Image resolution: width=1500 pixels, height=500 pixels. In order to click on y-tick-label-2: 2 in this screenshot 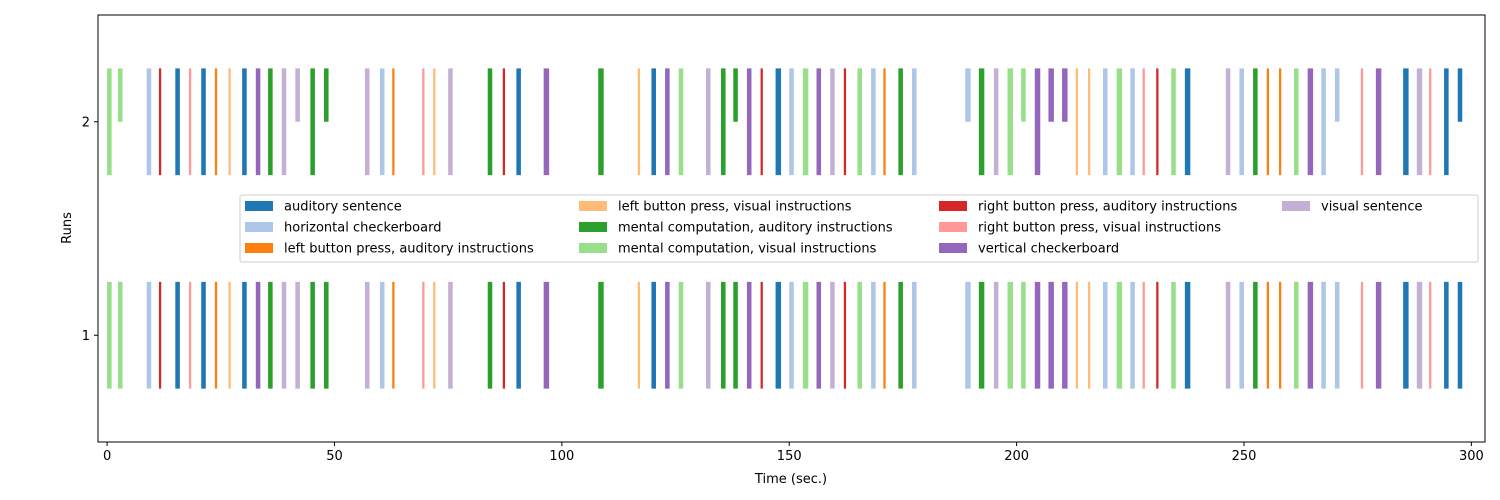, I will do `click(86, 122)`.